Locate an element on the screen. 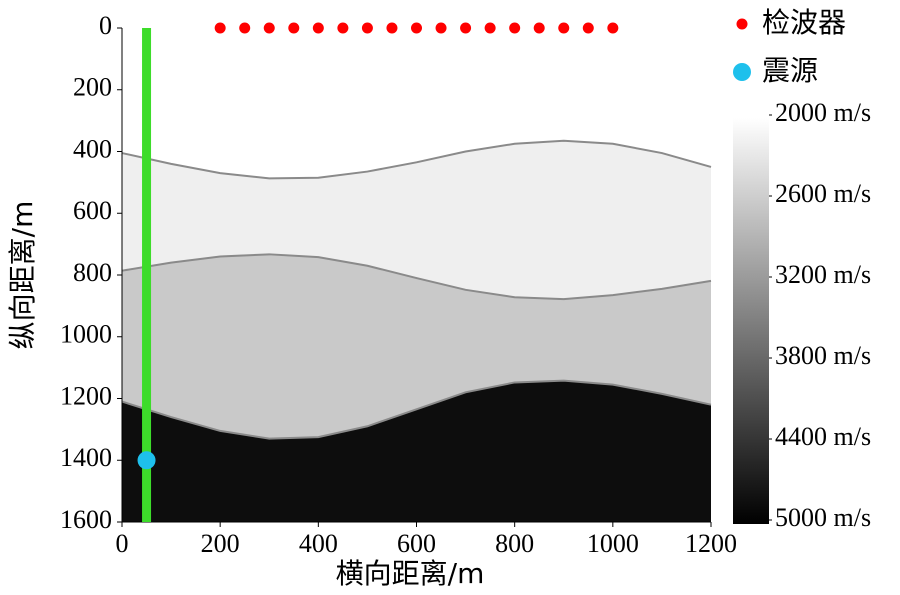 The width and height of the screenshot is (900, 595). x-tick-label: 0 is located at coordinates (122, 543).